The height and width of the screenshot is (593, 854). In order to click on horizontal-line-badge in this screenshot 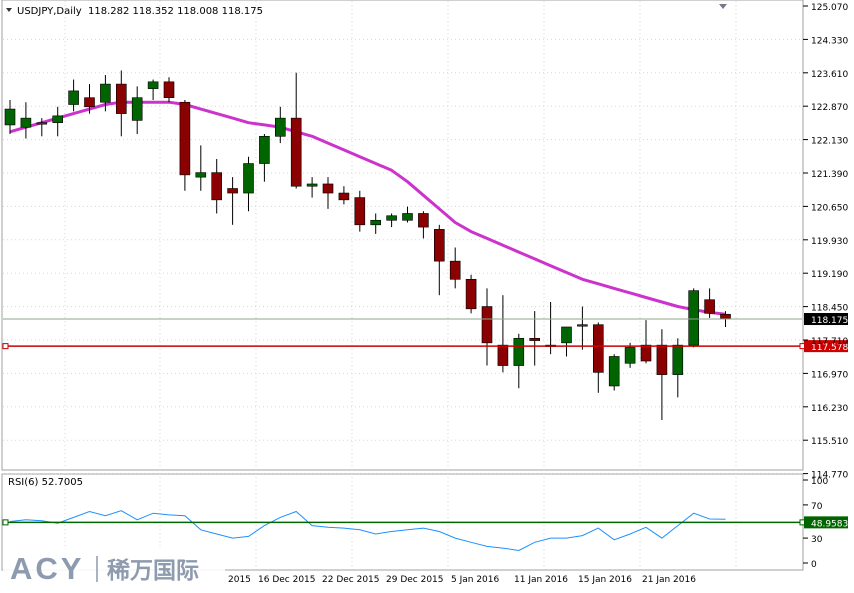, I will do `click(826, 346)`.